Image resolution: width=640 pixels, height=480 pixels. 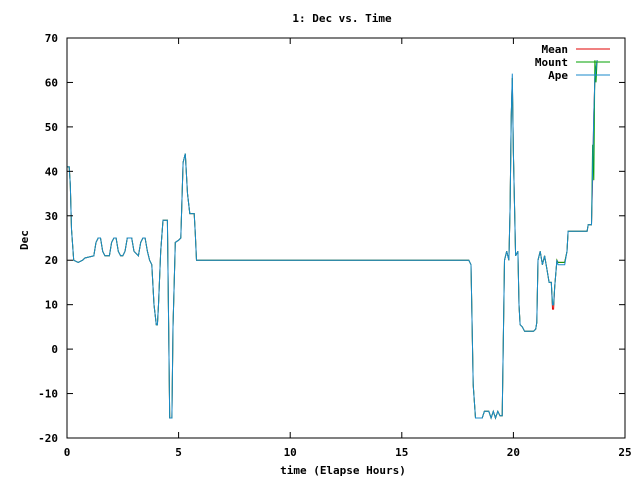 I want to click on y-axis-label: Dec, so click(x=24, y=240).